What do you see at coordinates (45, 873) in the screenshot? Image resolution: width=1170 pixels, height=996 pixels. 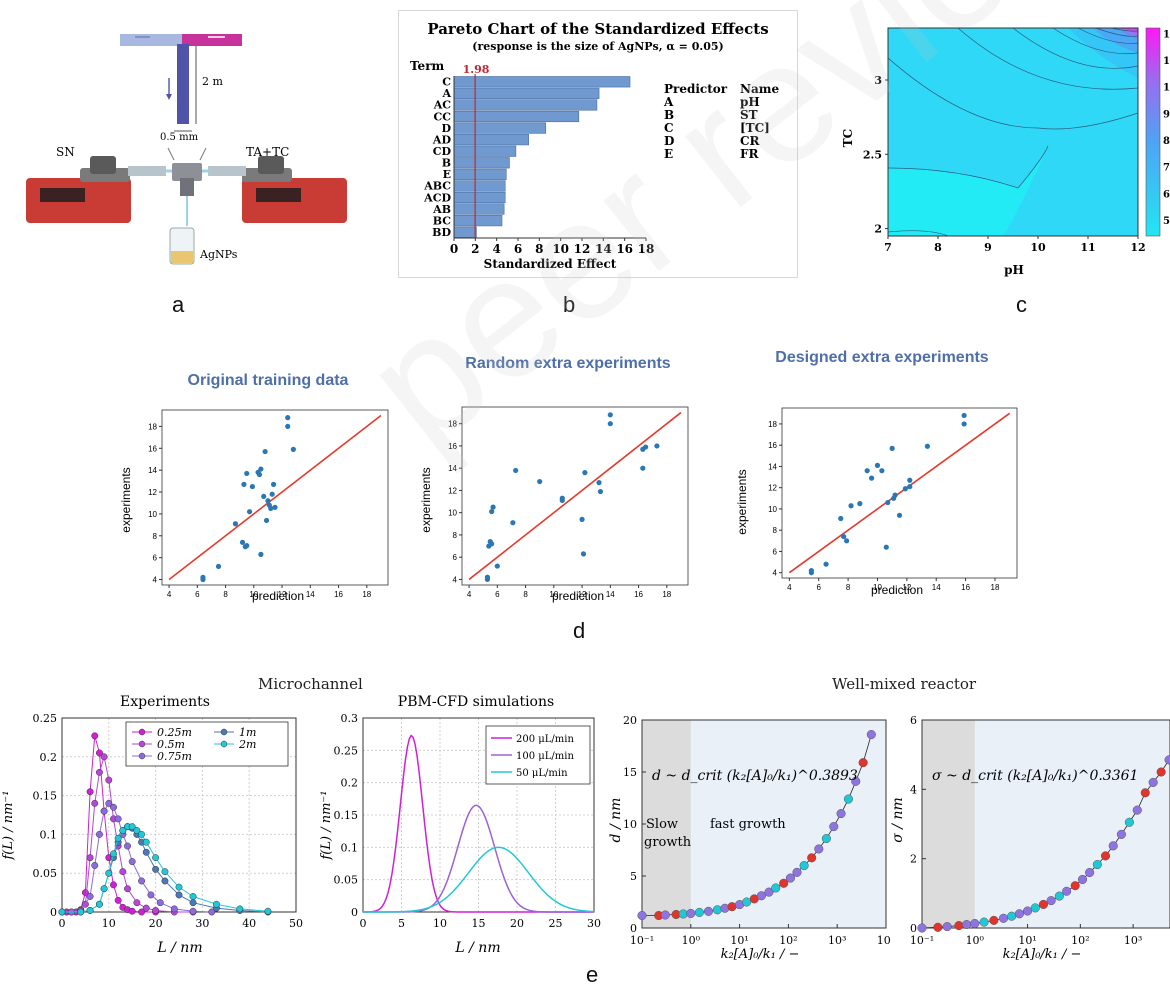 I see `experiments-y-tick-label: 0.05` at bounding box center [45, 873].